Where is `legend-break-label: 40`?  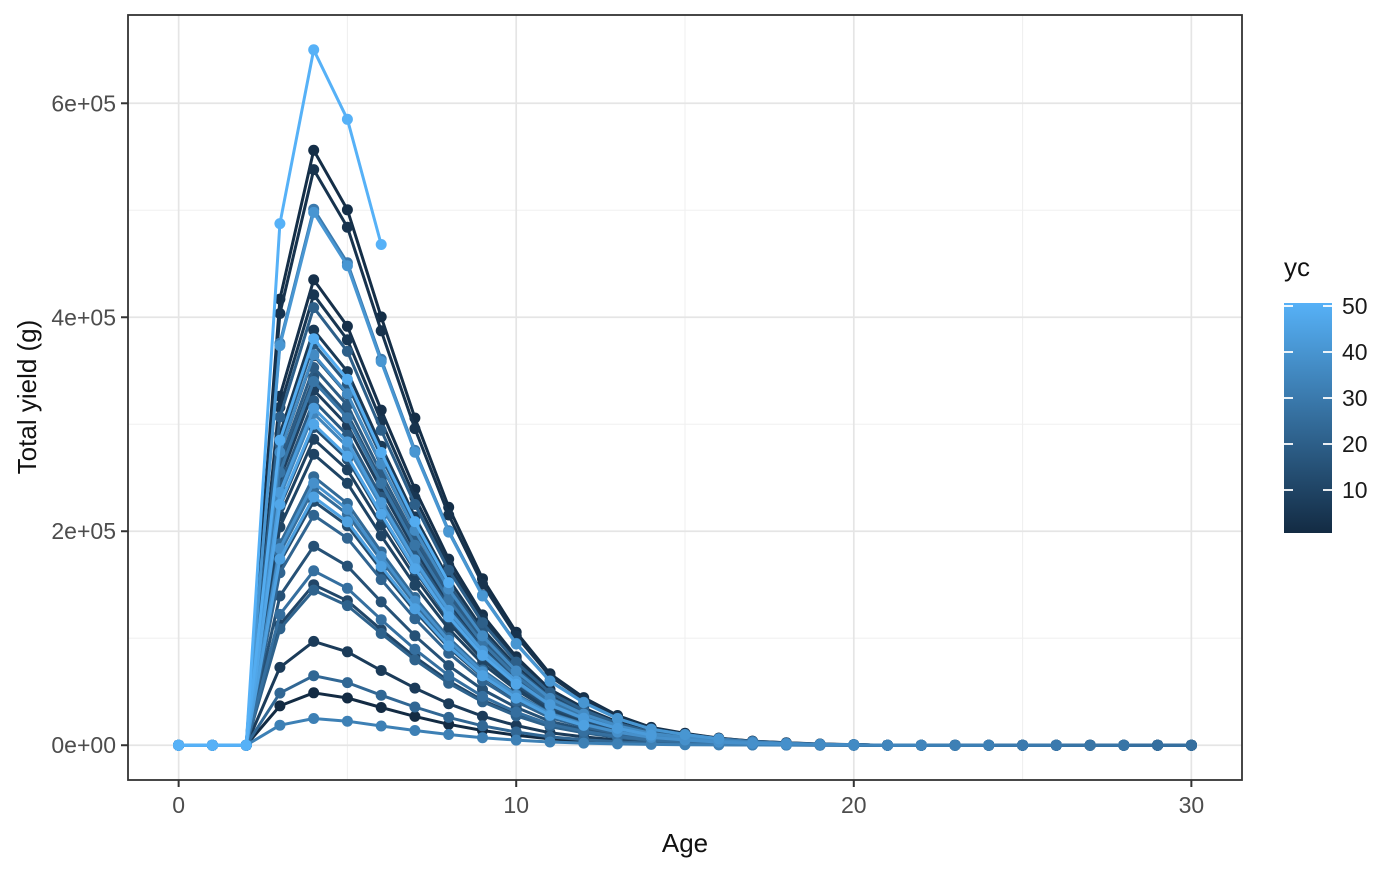 legend-break-label: 40 is located at coordinates (1355, 352).